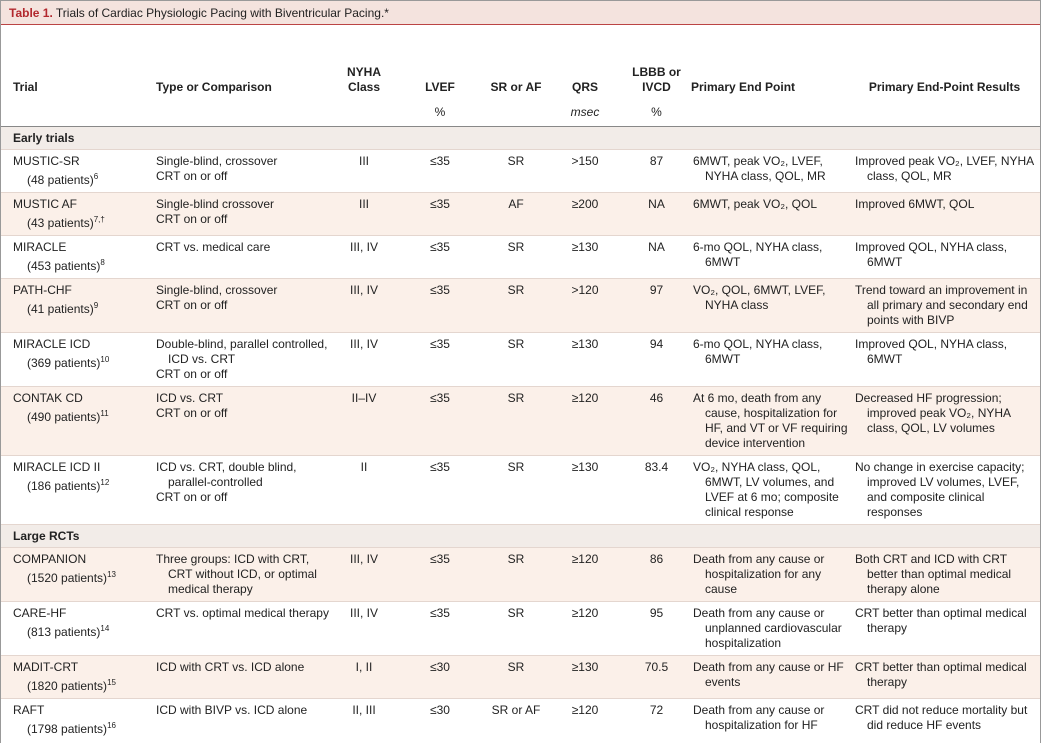 The height and width of the screenshot is (743, 1043). What do you see at coordinates (46, 667) in the screenshot?
I see `trial-name: MADIT-CRT` at bounding box center [46, 667].